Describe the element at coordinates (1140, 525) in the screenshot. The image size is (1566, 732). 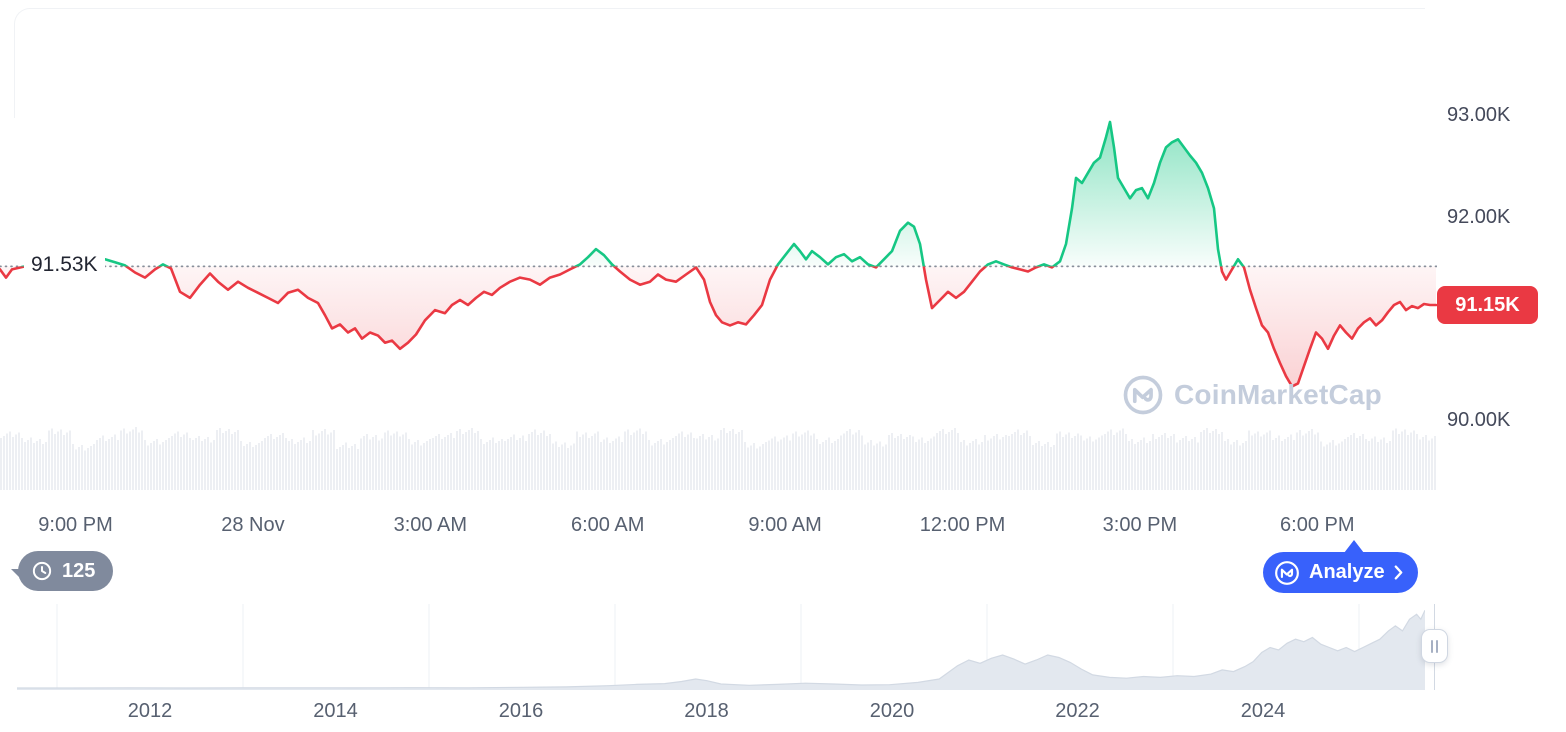
I see `x-tick-label: 3:00 PM` at that location.